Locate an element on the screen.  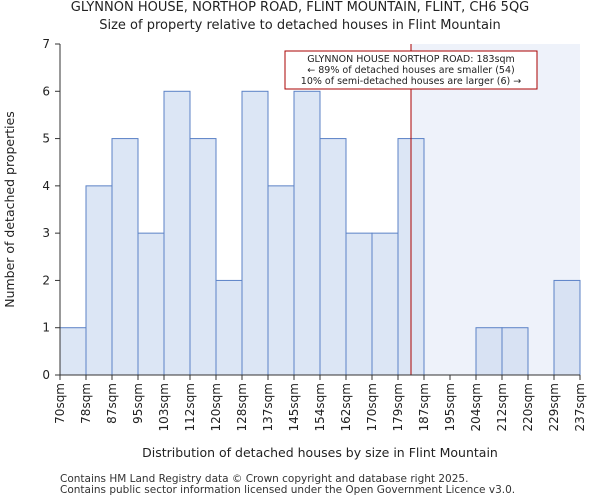
x-tick-label: 187sqm is located at coordinates (424, 407).